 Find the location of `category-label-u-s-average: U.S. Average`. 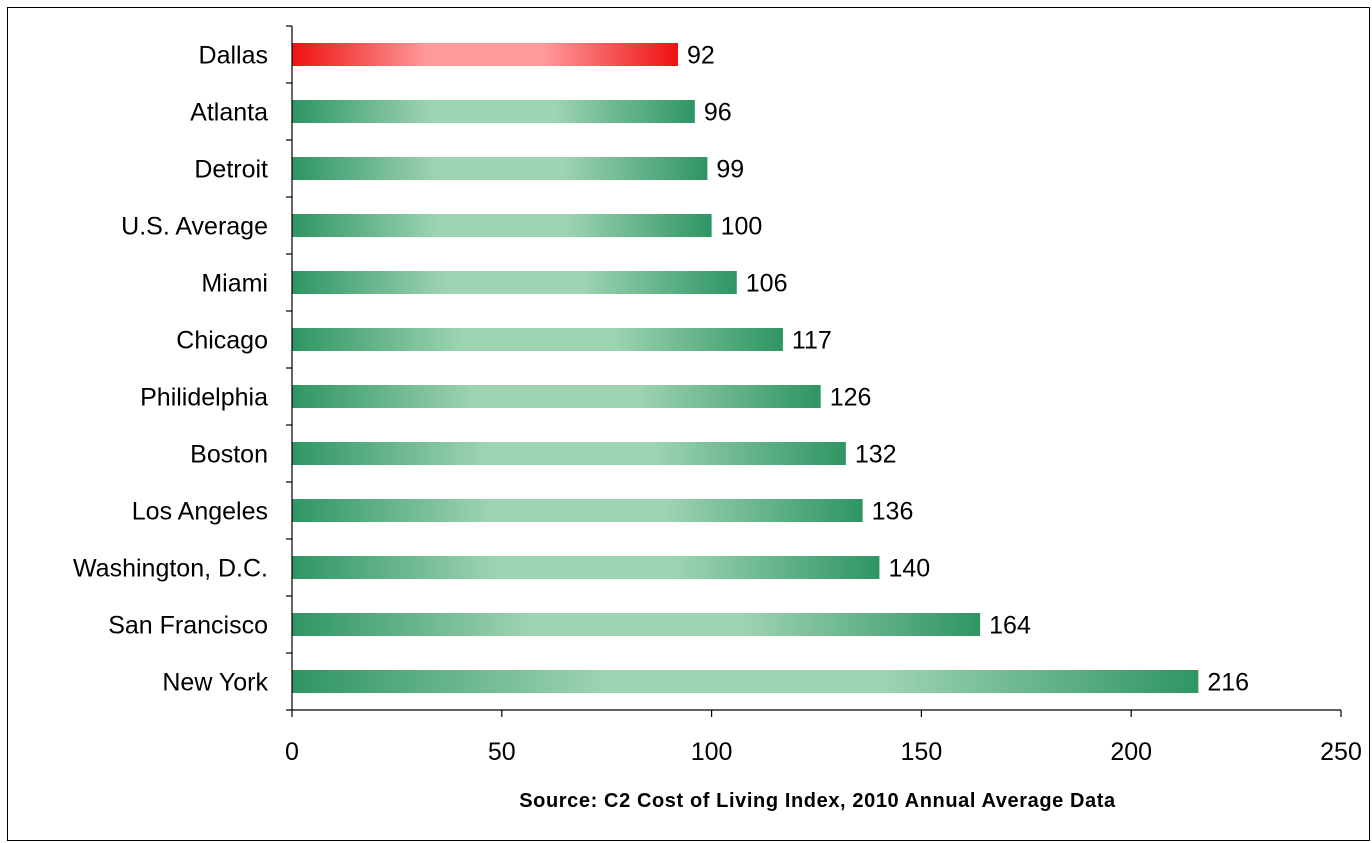

category-label-u-s-average: U.S. Average is located at coordinates (194, 227).